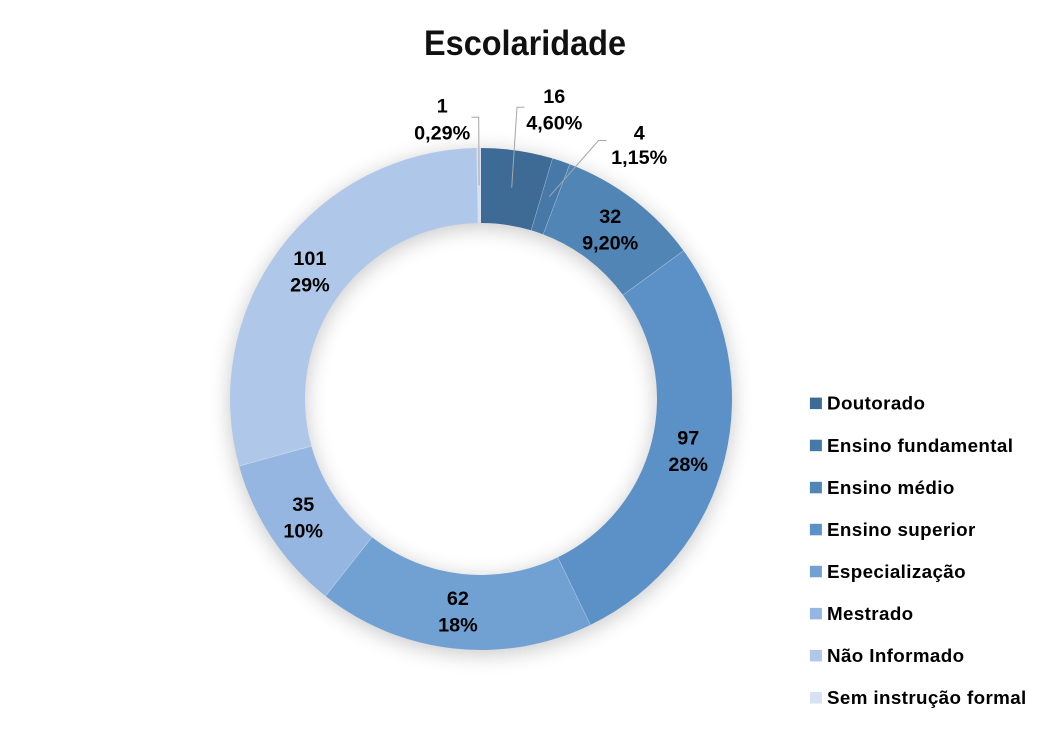 This screenshot has width=1048, height=753. What do you see at coordinates (610, 243) in the screenshot?
I see `svg-text: 9,20%` at bounding box center [610, 243].